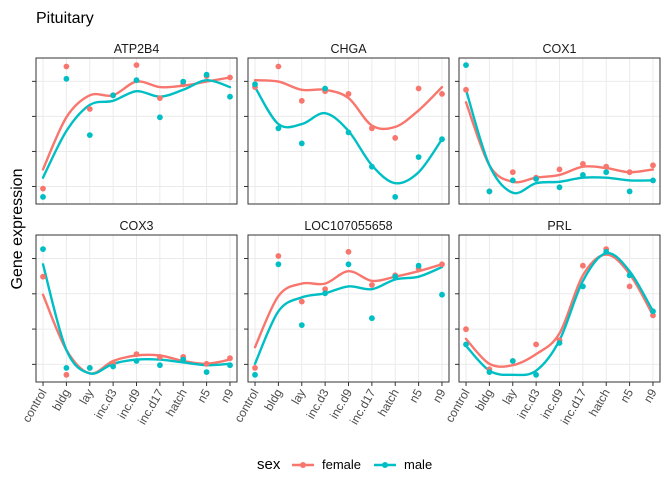  I want to click on legend-entry-male: male, so click(403, 464).